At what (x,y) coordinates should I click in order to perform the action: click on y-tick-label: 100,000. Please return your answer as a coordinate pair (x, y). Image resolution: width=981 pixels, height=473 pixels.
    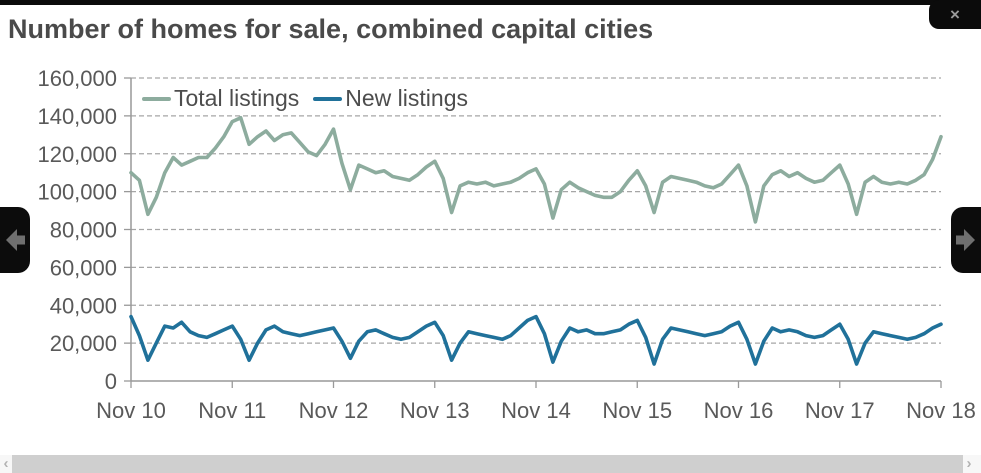
    Looking at the image, I should click on (77, 192).